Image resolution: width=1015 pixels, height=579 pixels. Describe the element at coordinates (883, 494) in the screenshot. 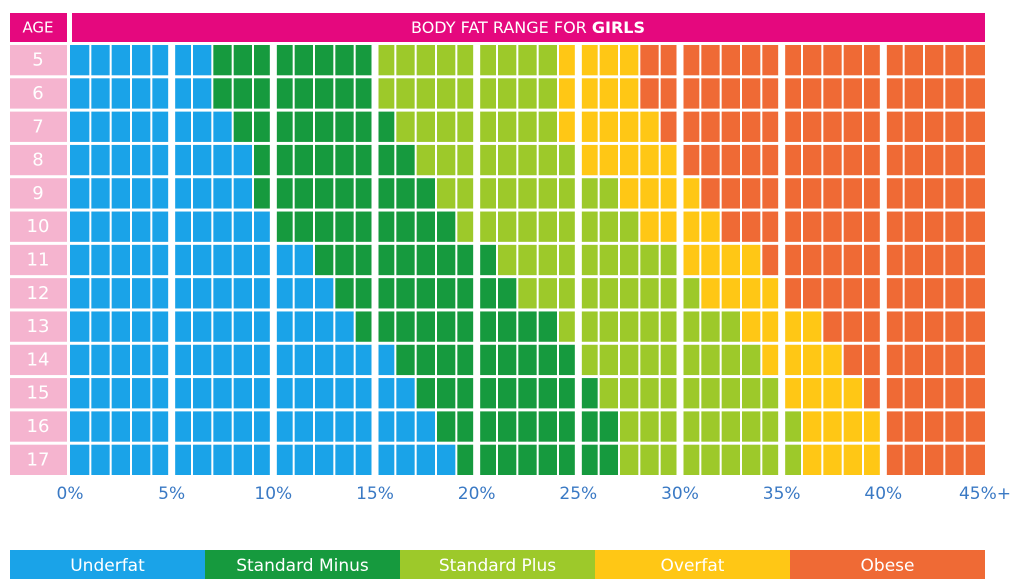

I see `x-tick-label: 40%` at that location.